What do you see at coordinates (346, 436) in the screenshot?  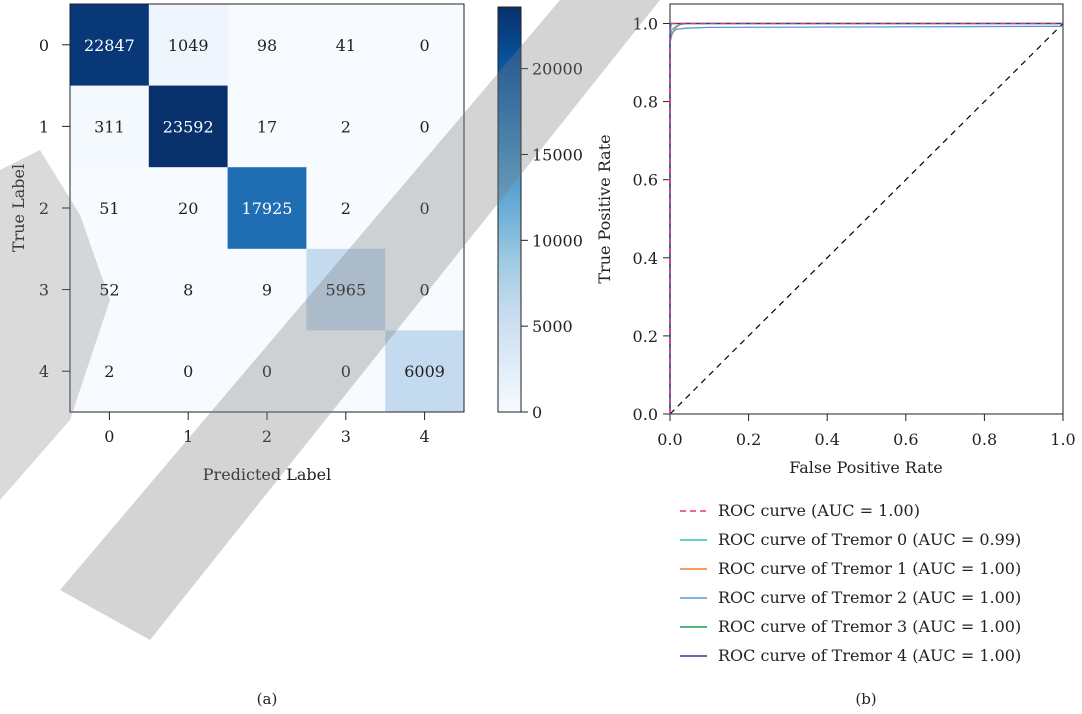 I see `cm-x-tick-label: 3` at bounding box center [346, 436].